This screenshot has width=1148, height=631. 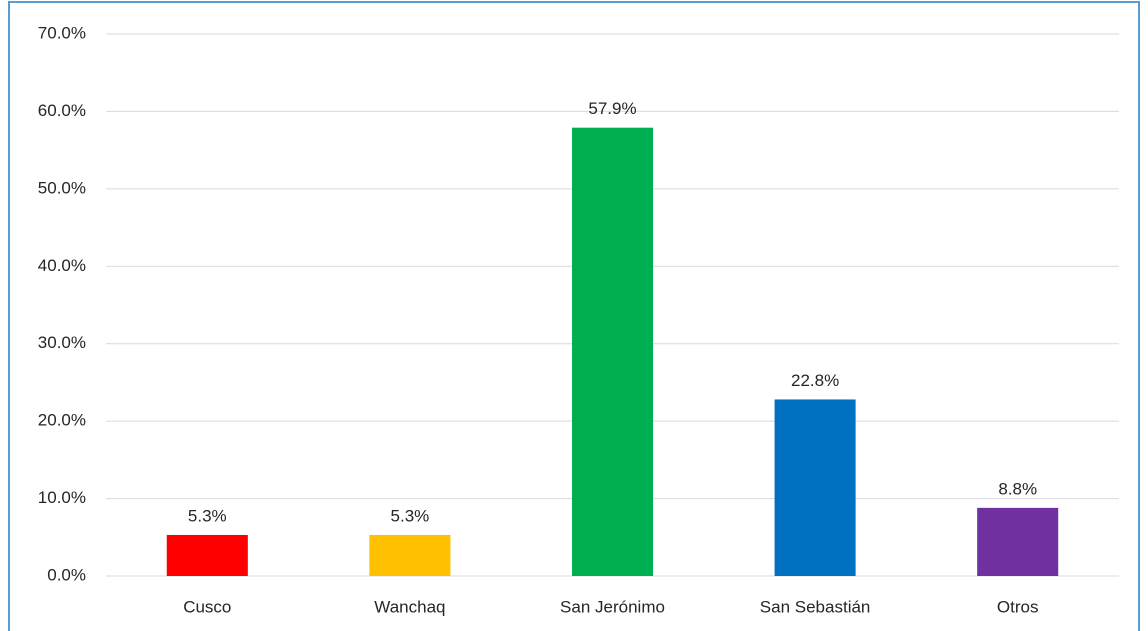 What do you see at coordinates (66, 574) in the screenshot?
I see `y-tick-label: 0.0%` at bounding box center [66, 574].